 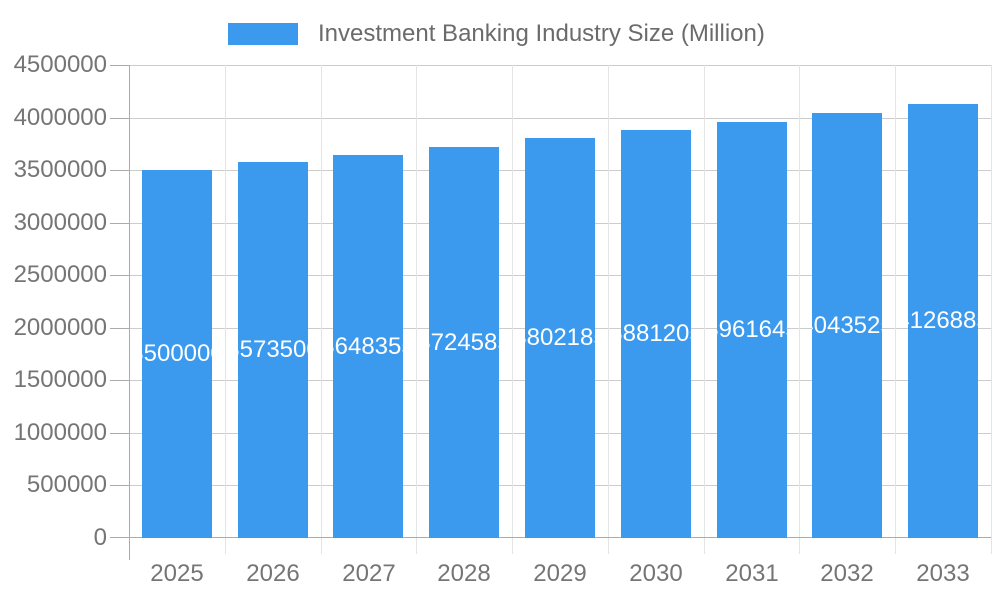 I want to click on x-axis-label: 2033, so click(x=943, y=573).